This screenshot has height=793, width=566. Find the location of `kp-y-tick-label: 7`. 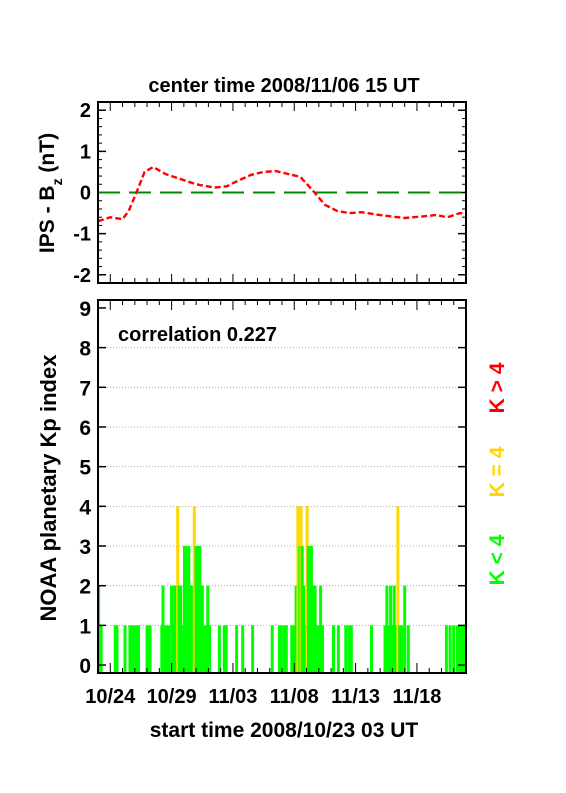

kp-y-tick-label: 7 is located at coordinates (85, 388).